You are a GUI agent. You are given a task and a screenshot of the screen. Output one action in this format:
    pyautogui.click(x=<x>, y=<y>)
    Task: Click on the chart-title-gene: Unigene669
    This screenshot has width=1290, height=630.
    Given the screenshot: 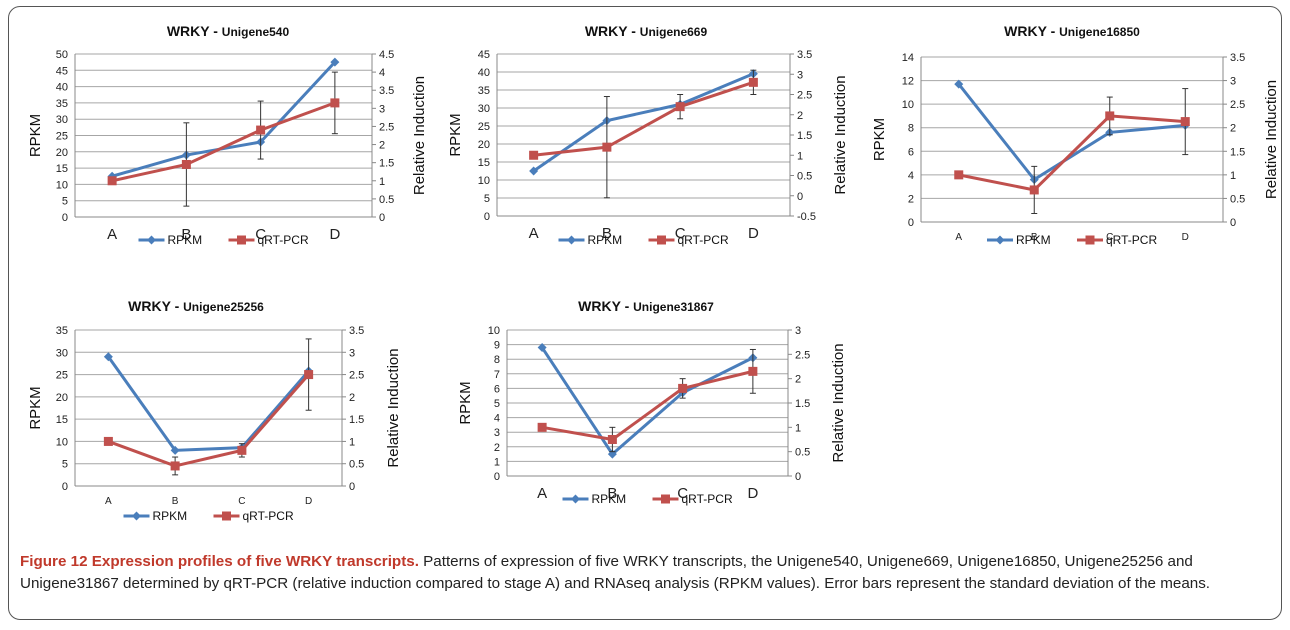 What is the action you would take?
    pyautogui.click(x=674, y=32)
    